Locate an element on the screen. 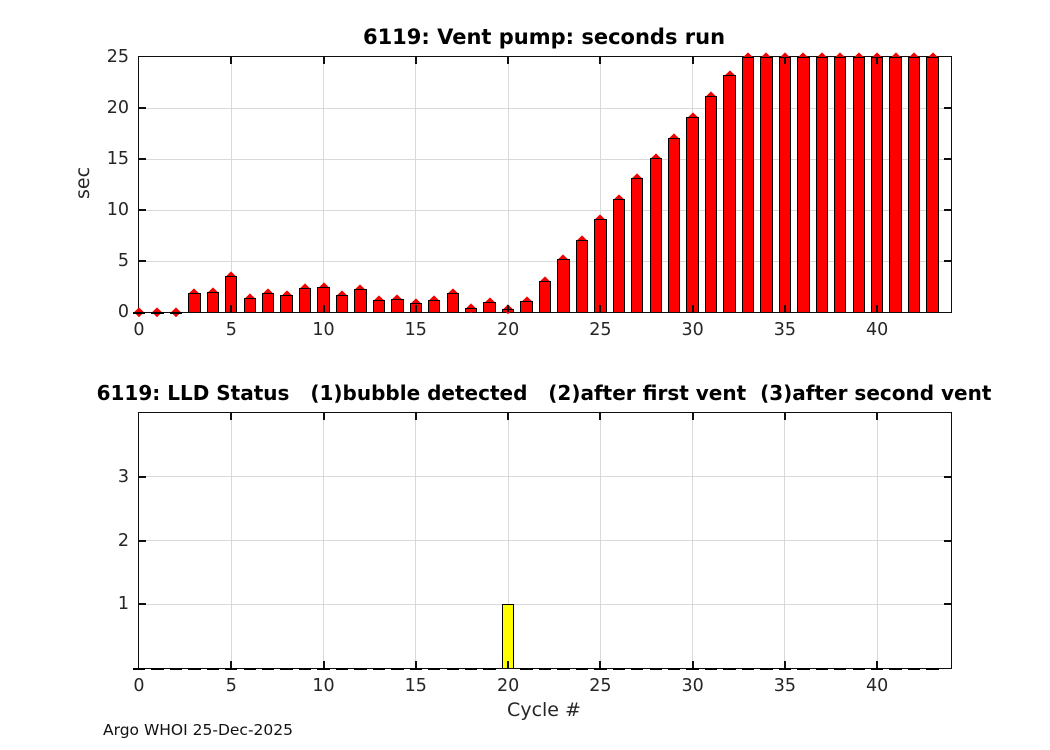 Image resolution: width=1050 pixels, height=750 pixels. top-chart-ylabel: sec is located at coordinates (83, 183).